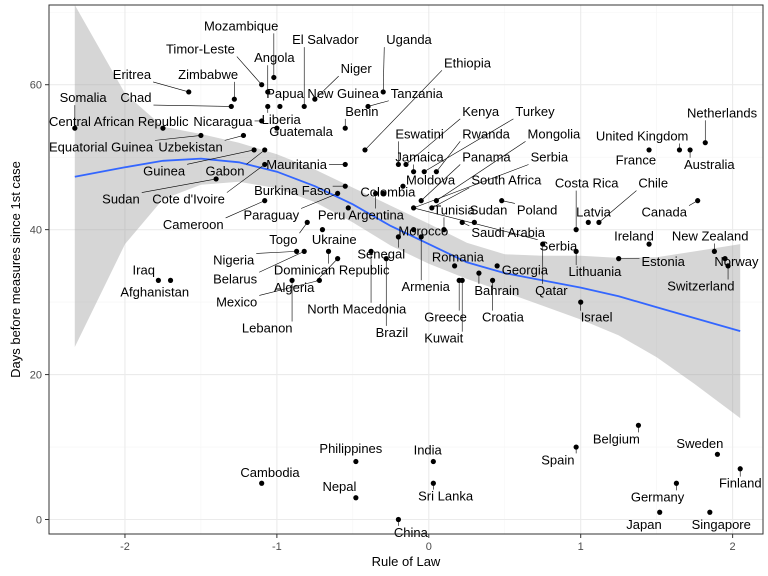  Describe the element at coordinates (339, 486) in the screenshot. I see `point-label: Nepal` at that location.